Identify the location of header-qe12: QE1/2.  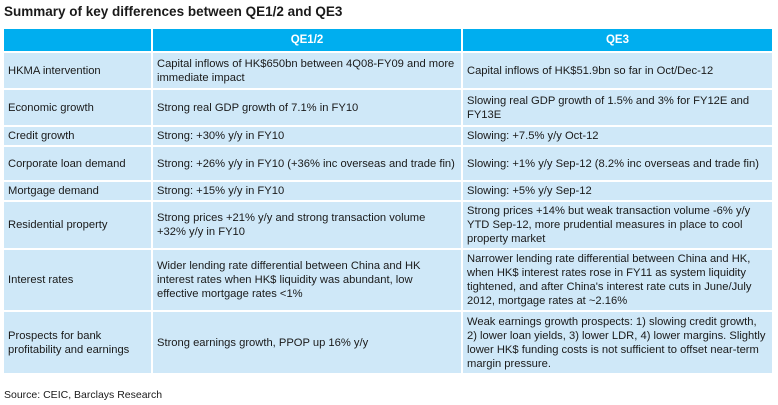
(306, 40).